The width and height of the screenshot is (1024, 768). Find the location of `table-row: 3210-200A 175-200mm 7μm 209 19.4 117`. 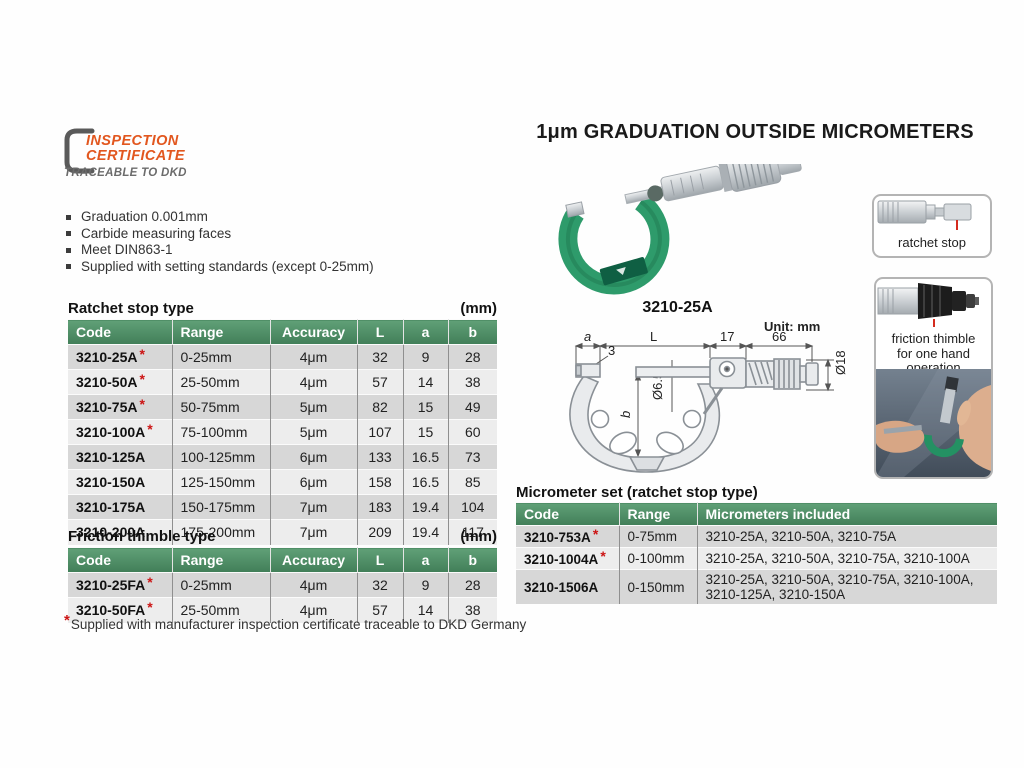

table-row: 3210-200A 175-200mm 7μm 209 19.4 117 is located at coordinates (282, 532).